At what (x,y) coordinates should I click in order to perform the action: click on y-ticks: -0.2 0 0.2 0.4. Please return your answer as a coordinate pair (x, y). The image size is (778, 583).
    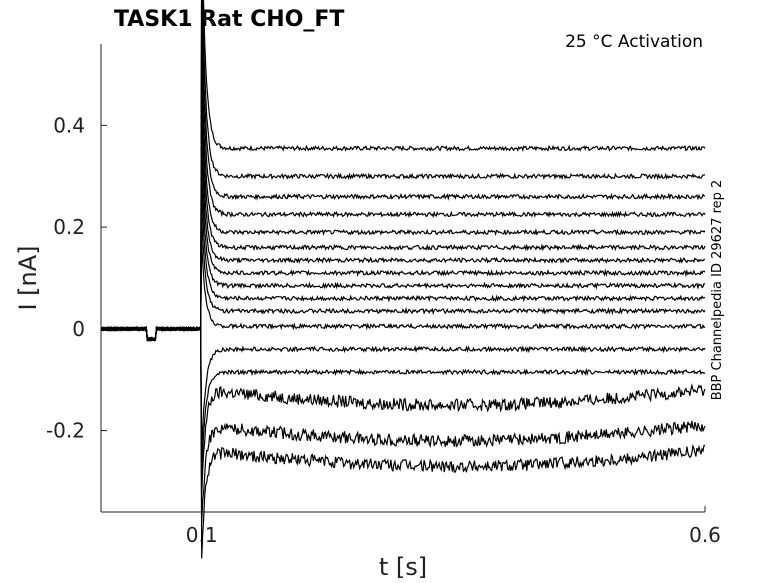
    Looking at the image, I should click on (76, 278).